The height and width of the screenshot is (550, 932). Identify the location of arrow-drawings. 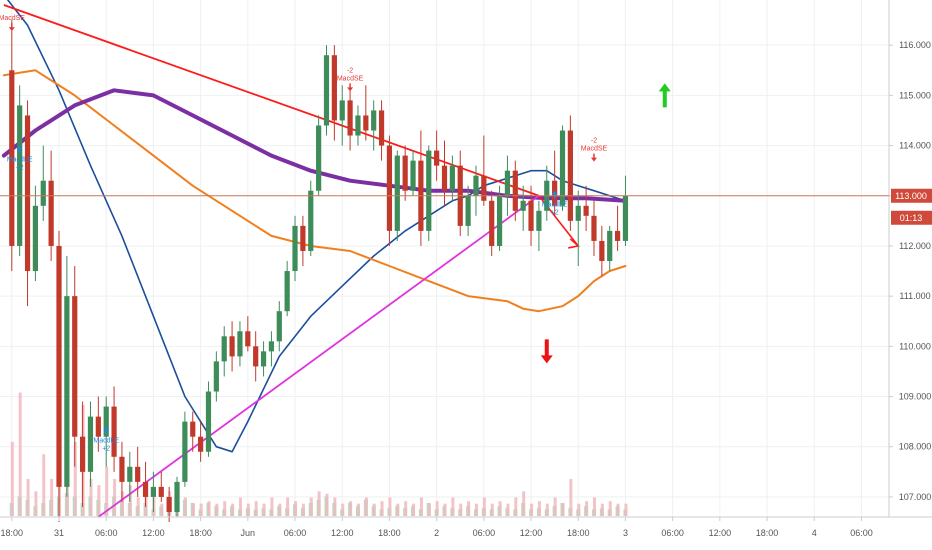
(605, 223).